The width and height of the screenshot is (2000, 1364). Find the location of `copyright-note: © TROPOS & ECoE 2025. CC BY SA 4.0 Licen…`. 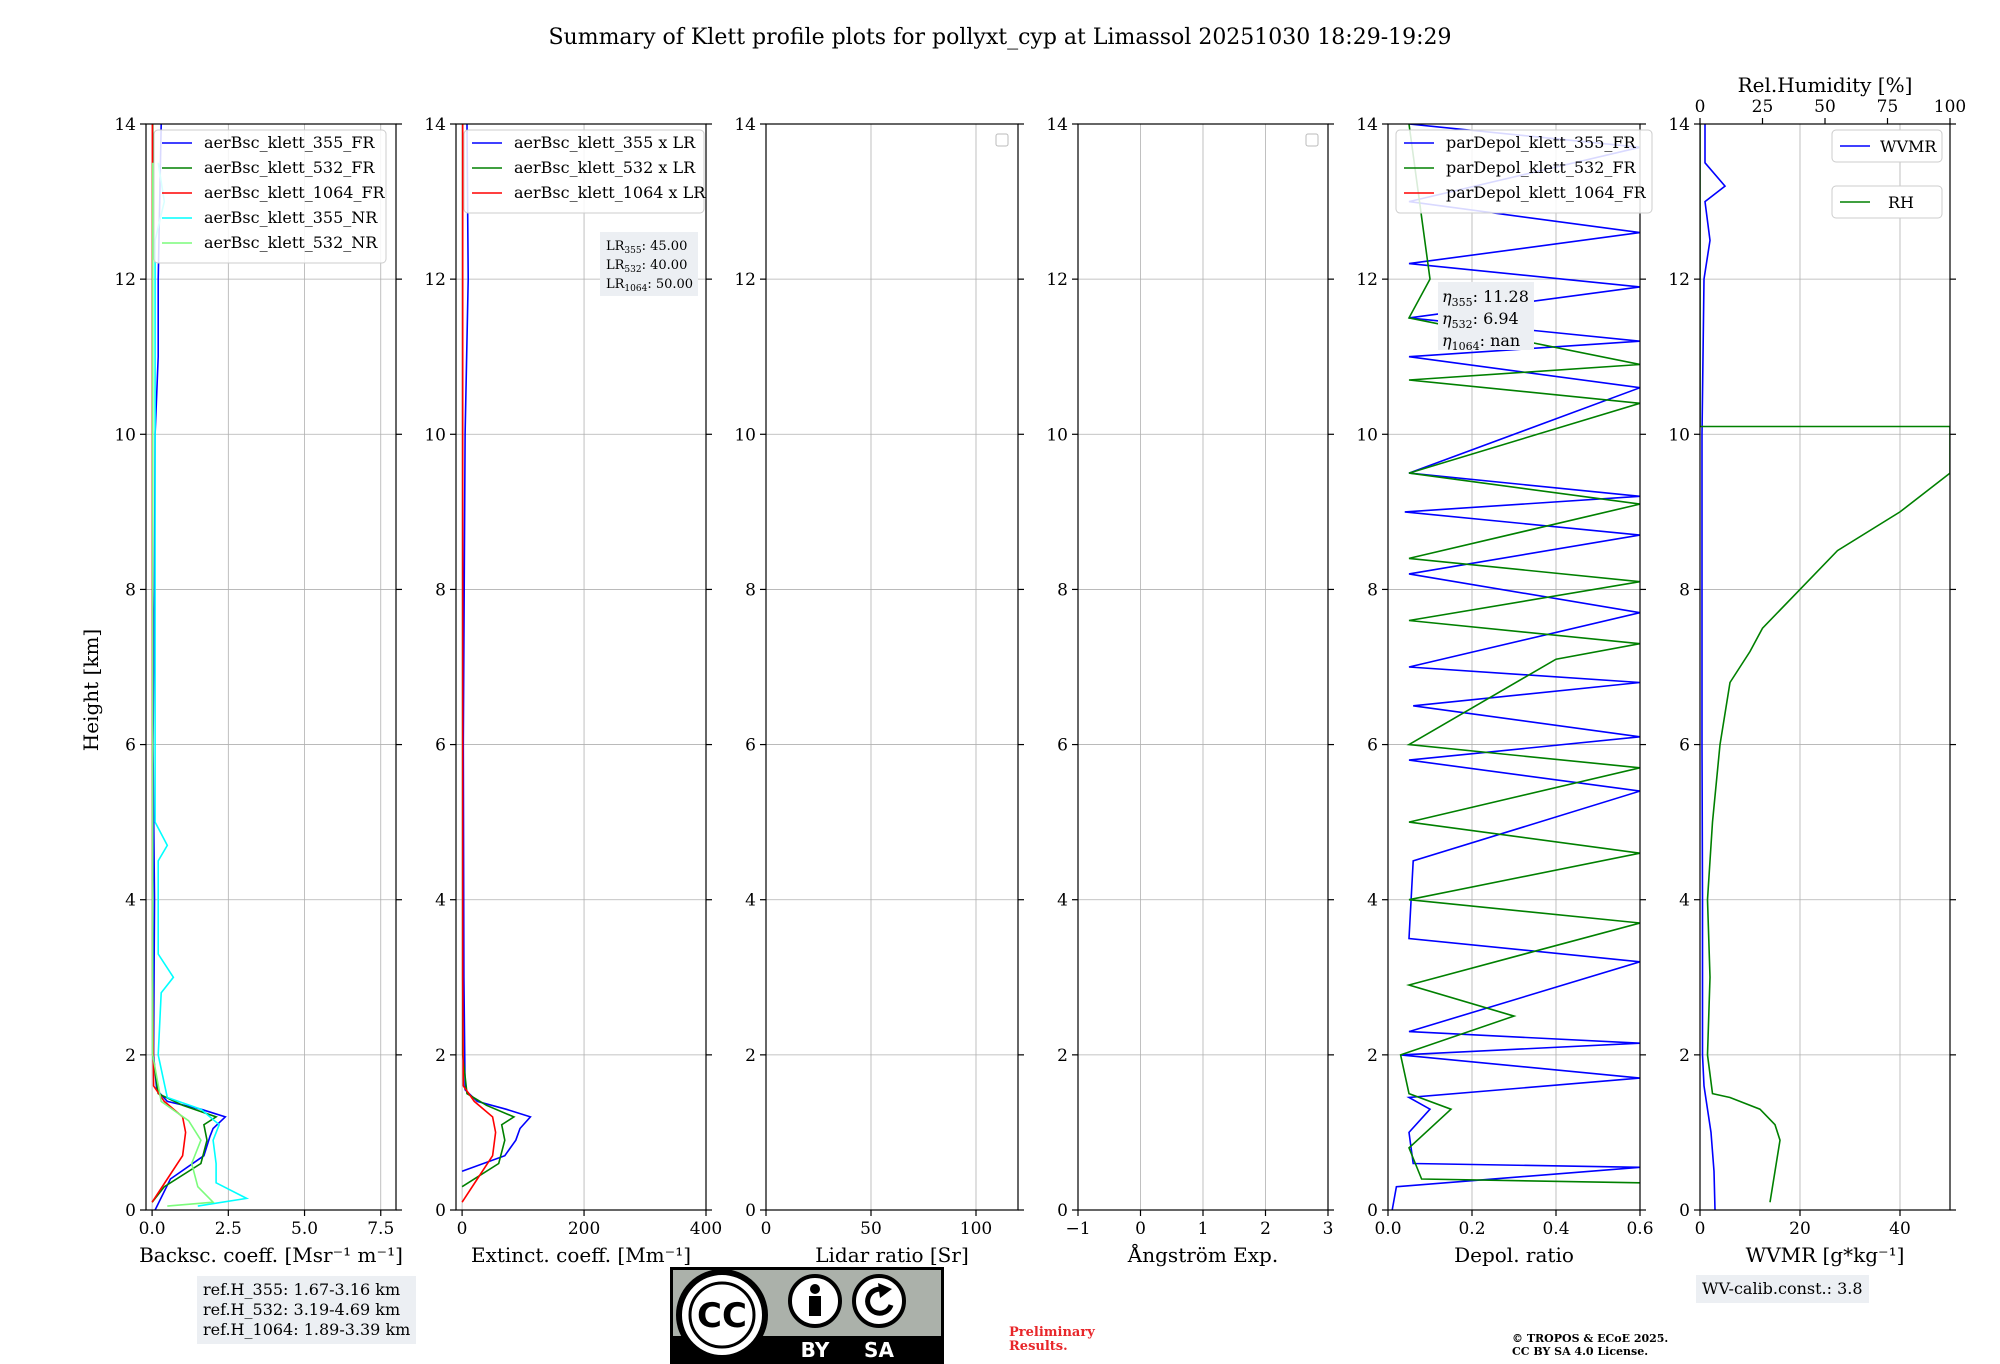

copyright-note: © TROPOS & ECoE 2025. CC BY SA 4.0 Licen… is located at coordinates (1590, 1345).